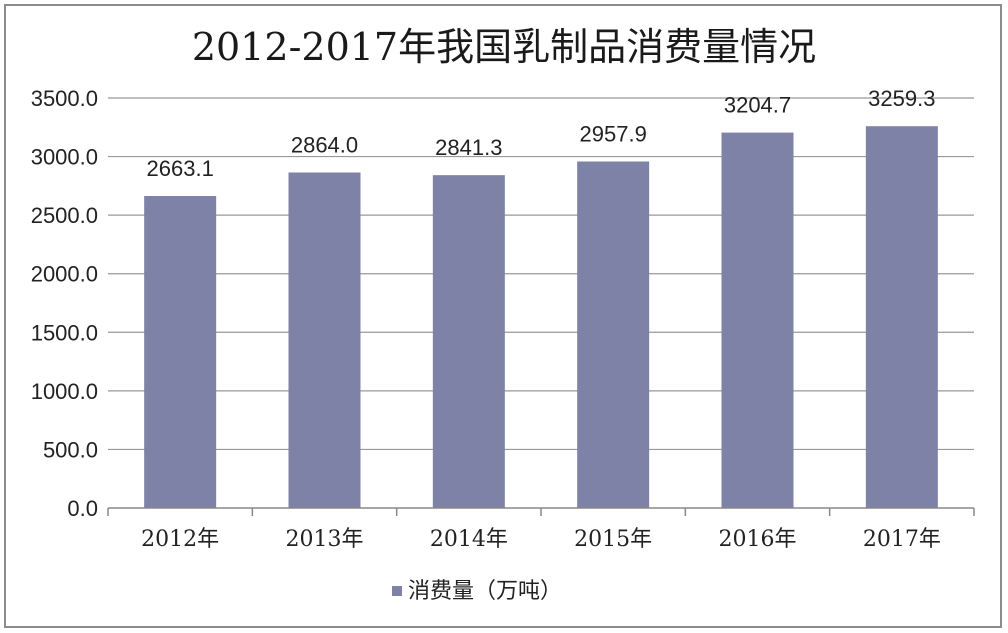  What do you see at coordinates (613, 539) in the screenshot?
I see `x-tick-label: 2015年` at bounding box center [613, 539].